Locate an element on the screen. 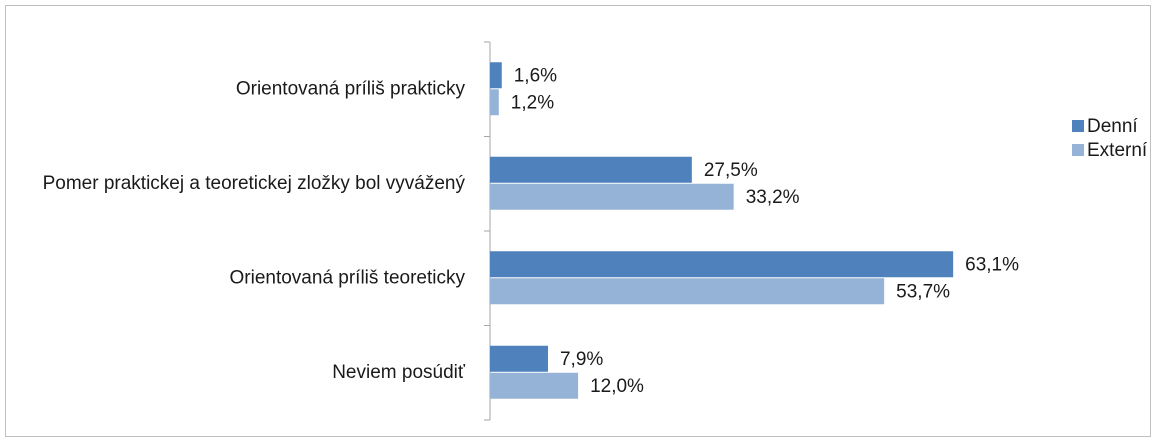 This screenshot has height=444, width=1157. value-label: 63,1% is located at coordinates (992, 264).